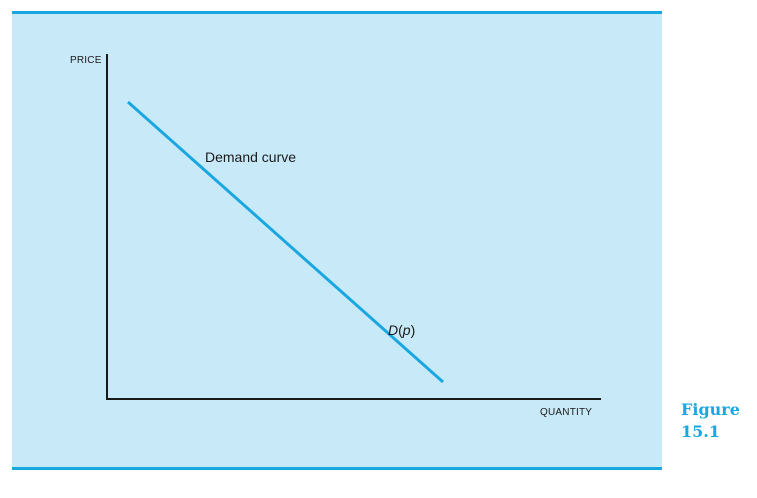 The image size is (757, 498). Describe the element at coordinates (566, 412) in the screenshot. I see `x-axis-label: QUANTITY` at that location.